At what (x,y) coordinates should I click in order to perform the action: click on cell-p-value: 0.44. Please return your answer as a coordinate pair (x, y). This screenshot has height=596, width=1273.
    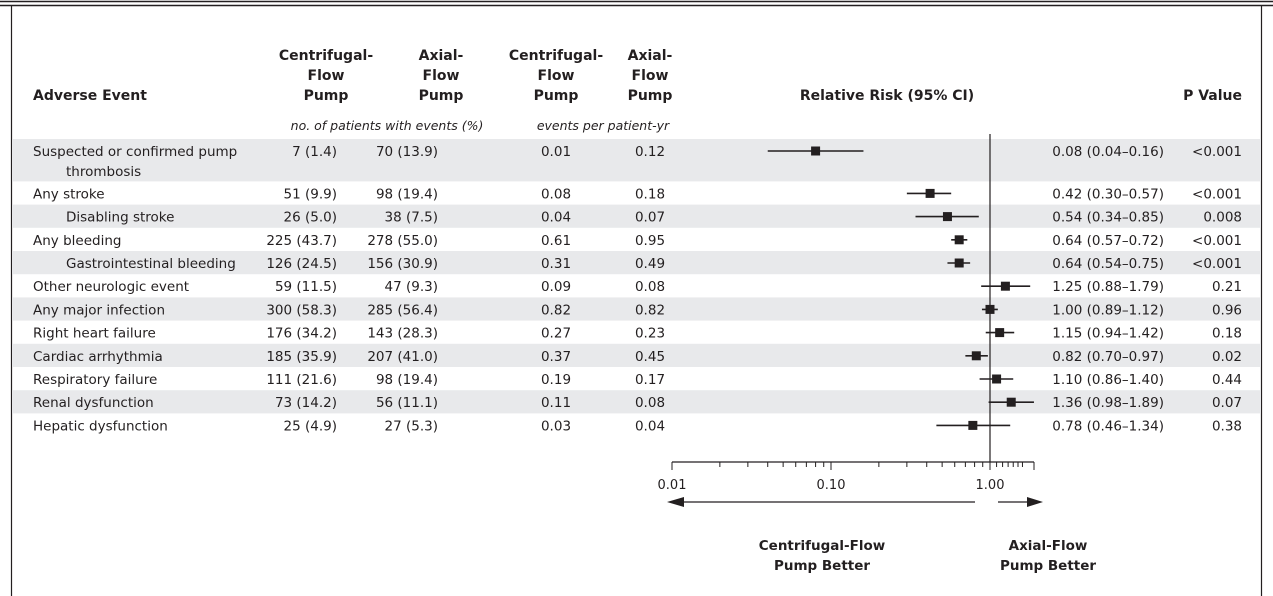
    Looking at the image, I should click on (1227, 380).